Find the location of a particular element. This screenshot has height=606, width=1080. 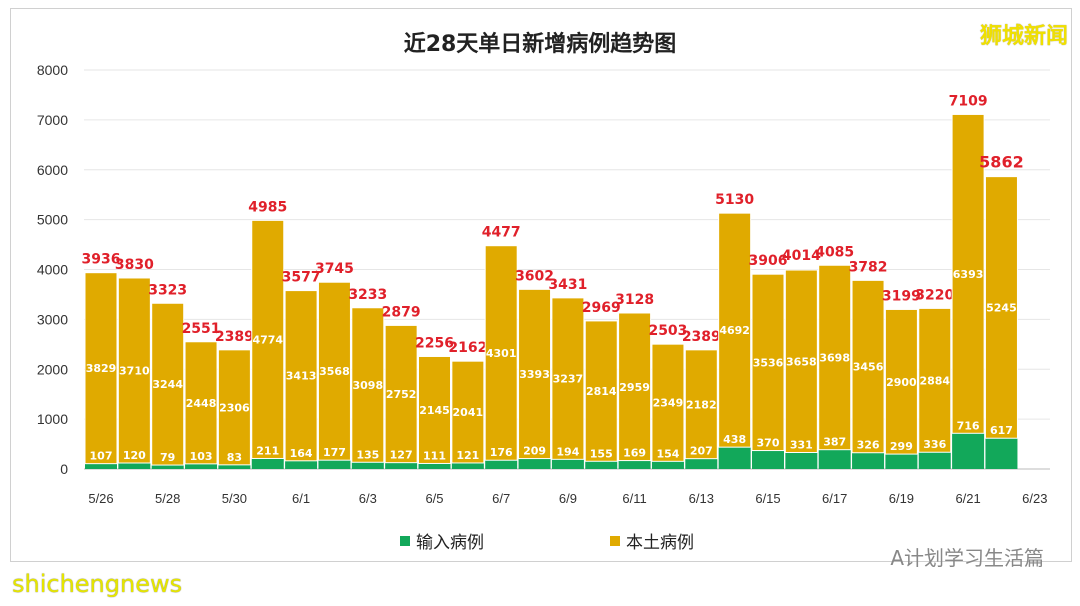

x-tick-label: 6/21 is located at coordinates (967, 498).